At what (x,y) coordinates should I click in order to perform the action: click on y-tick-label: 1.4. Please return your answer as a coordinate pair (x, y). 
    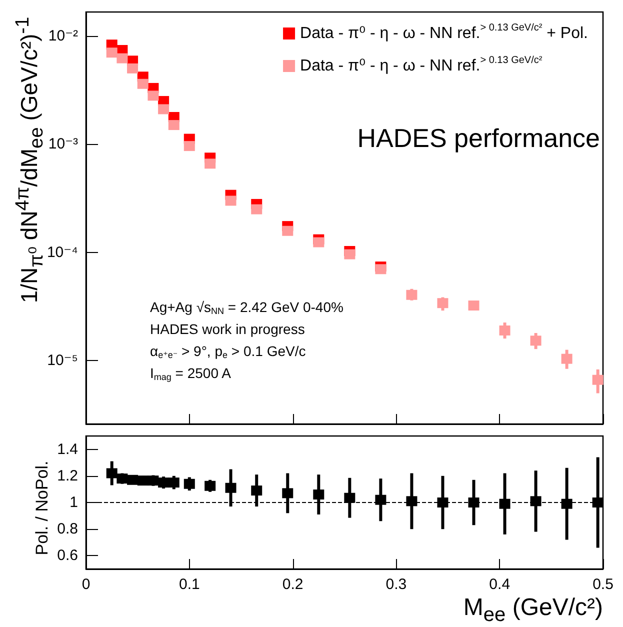
    Looking at the image, I should click on (67, 449).